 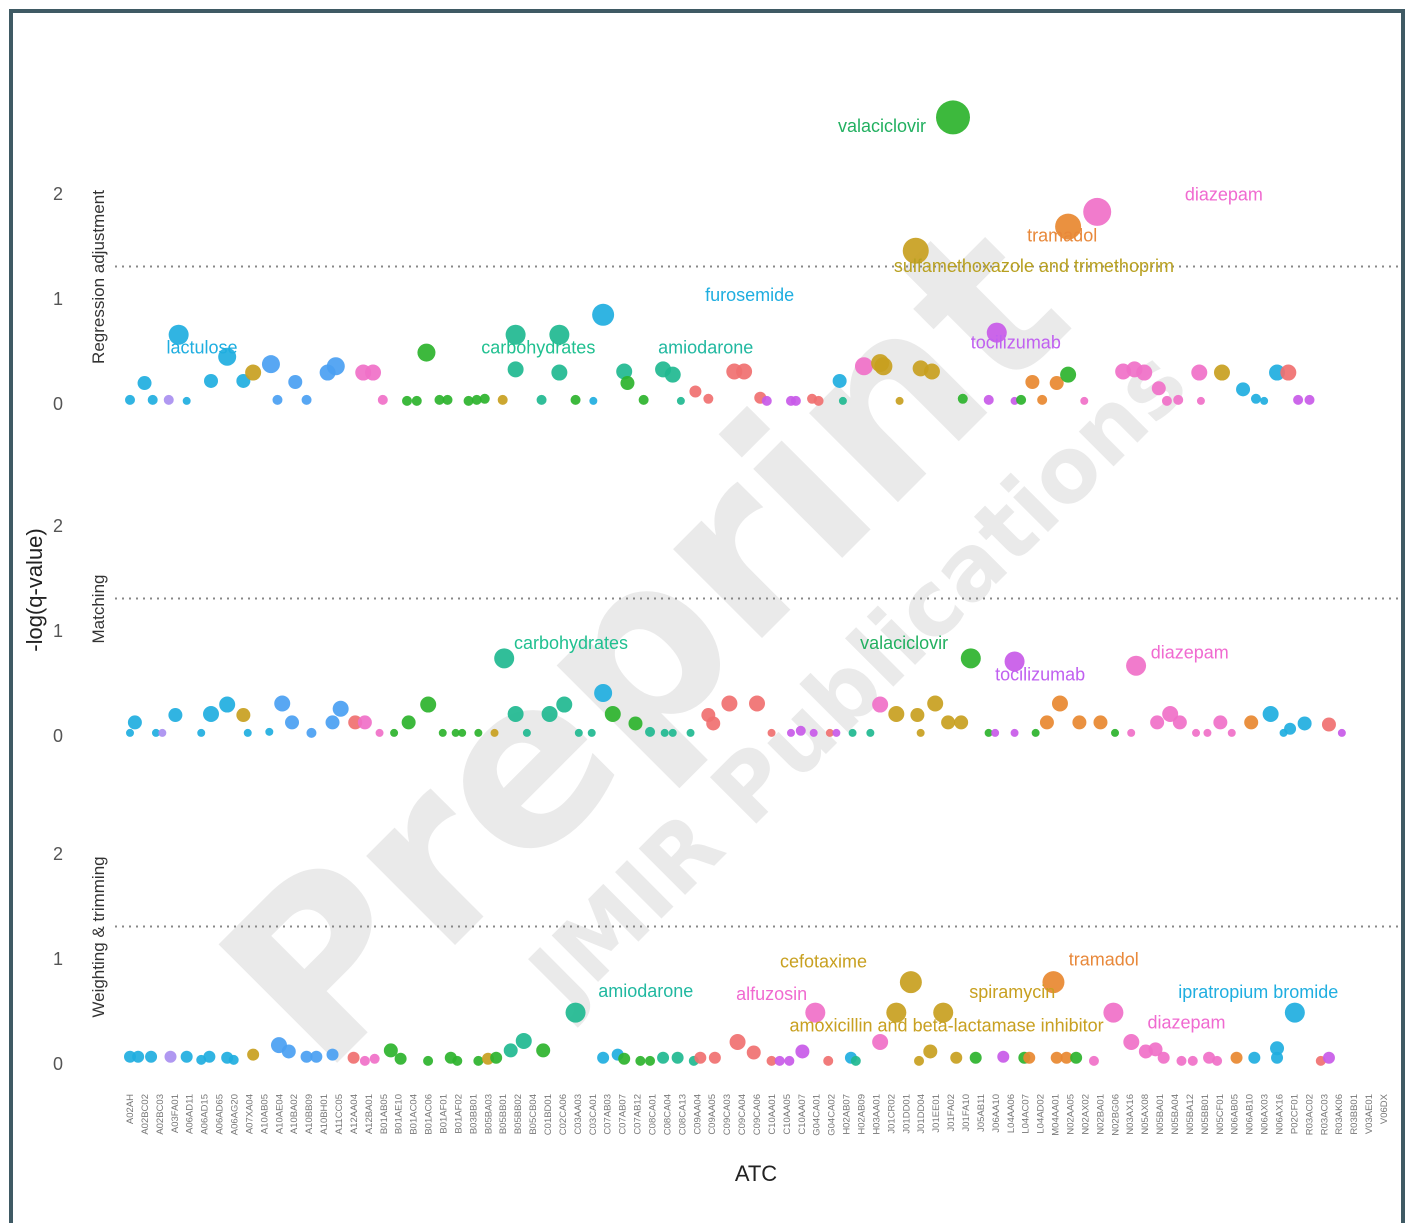 What do you see at coordinates (682, 1114) in the screenshot?
I see `x-tick-label: C08CA13` at bounding box center [682, 1114].